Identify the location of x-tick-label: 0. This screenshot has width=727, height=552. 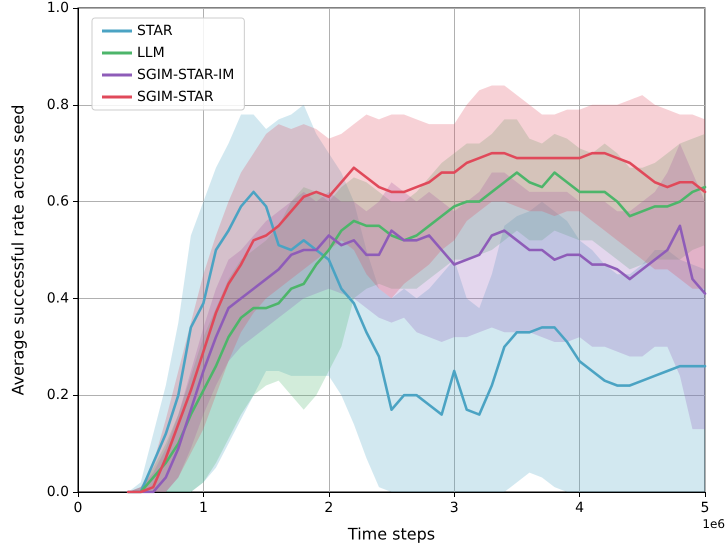
(78, 508).